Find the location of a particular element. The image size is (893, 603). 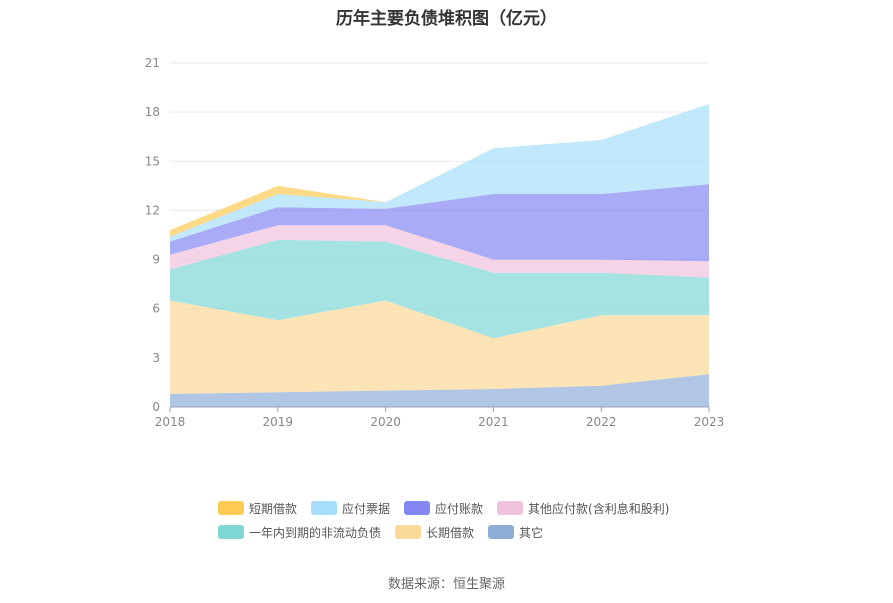

legend-item: 长期借款 is located at coordinates (434, 532).